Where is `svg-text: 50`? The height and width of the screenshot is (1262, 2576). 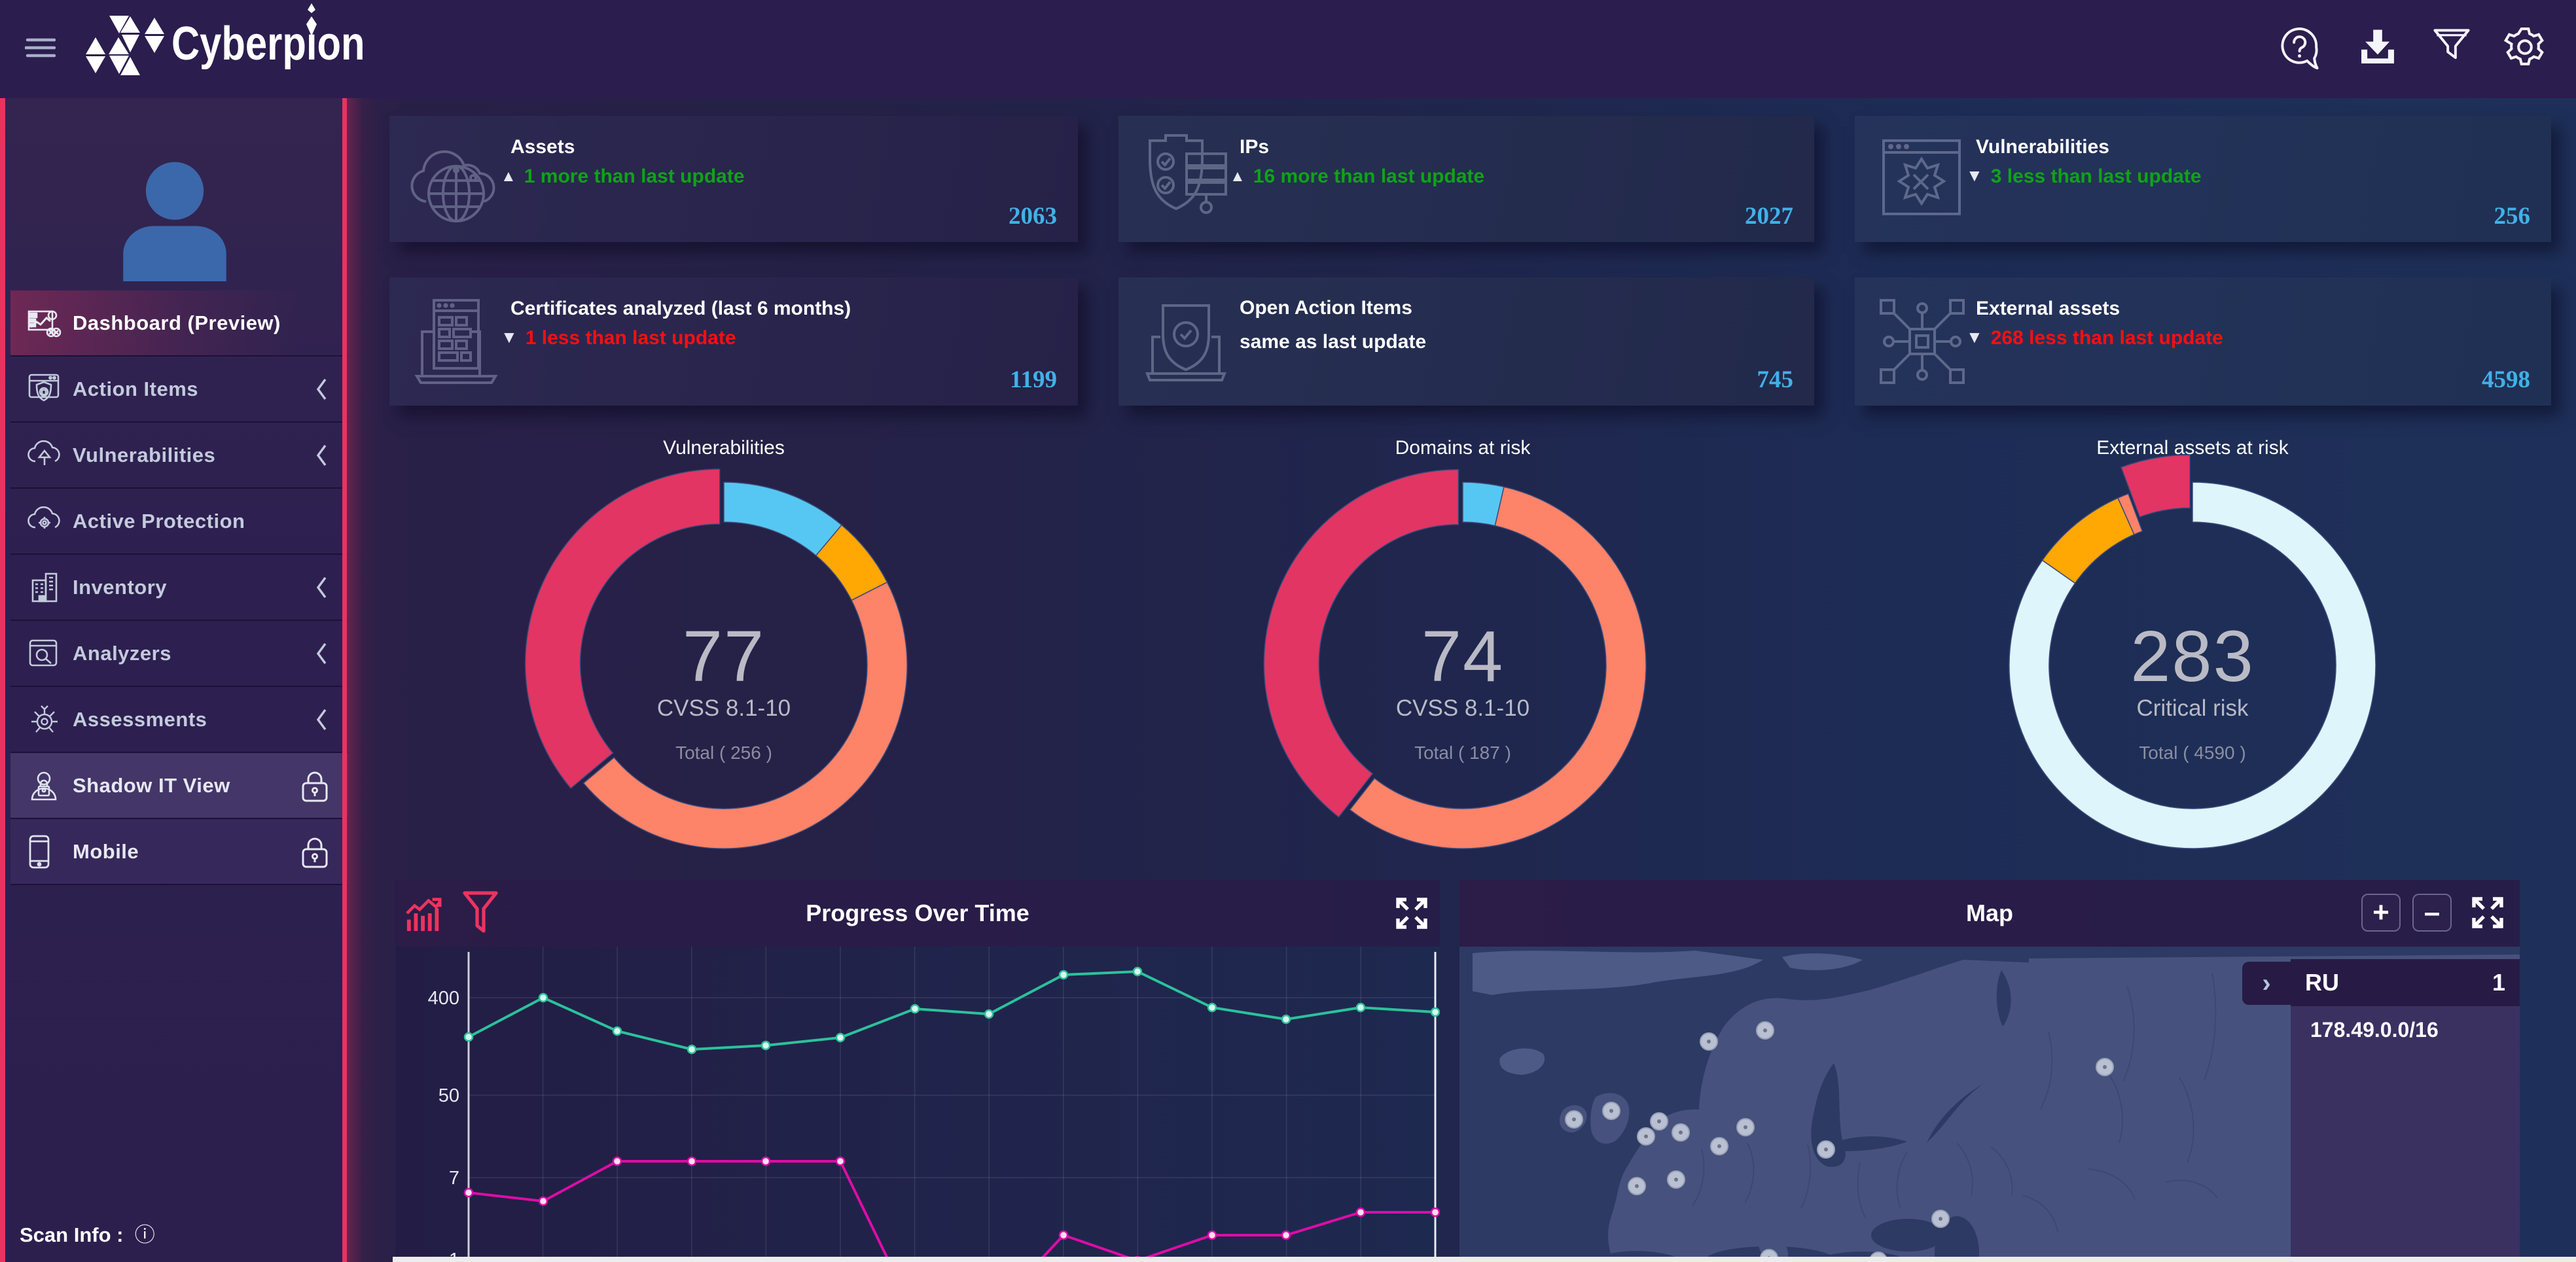
svg-text: 50 is located at coordinates (448, 1095).